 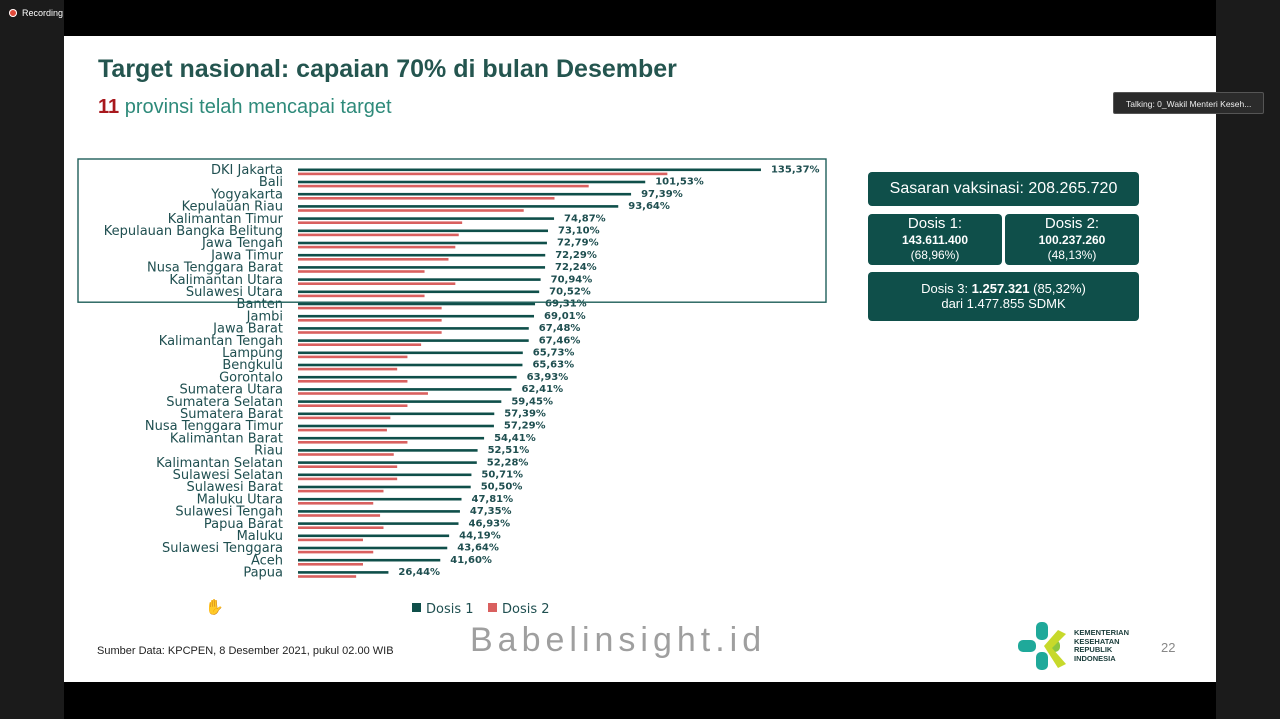 What do you see at coordinates (471, 560) in the screenshot?
I see `data-label: 41,60%` at bounding box center [471, 560].